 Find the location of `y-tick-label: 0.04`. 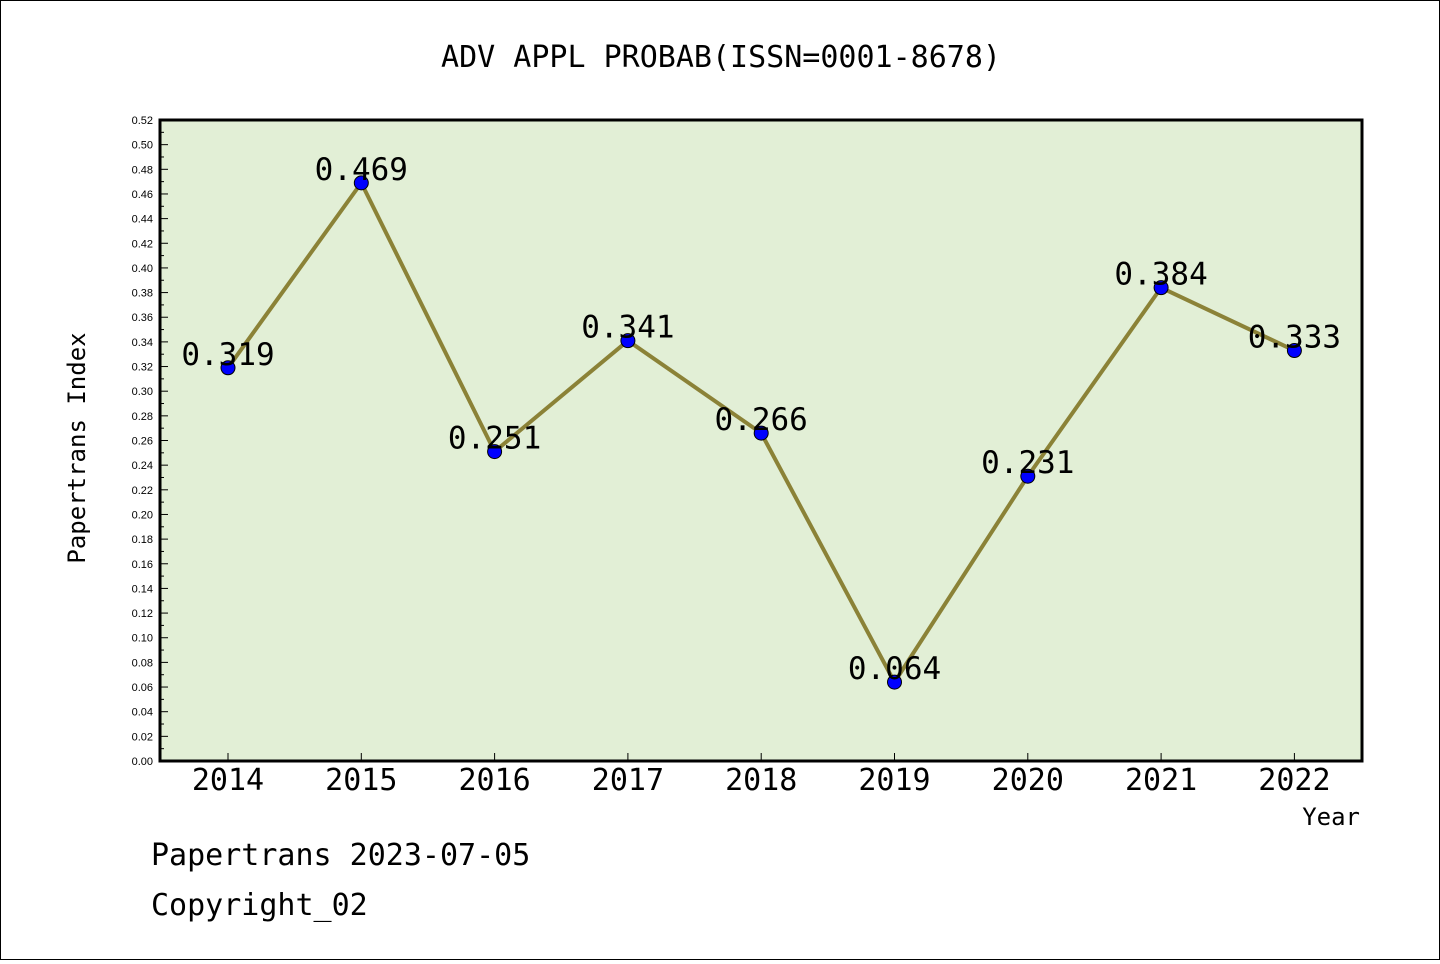

y-tick-label: 0.04 is located at coordinates (142, 713).